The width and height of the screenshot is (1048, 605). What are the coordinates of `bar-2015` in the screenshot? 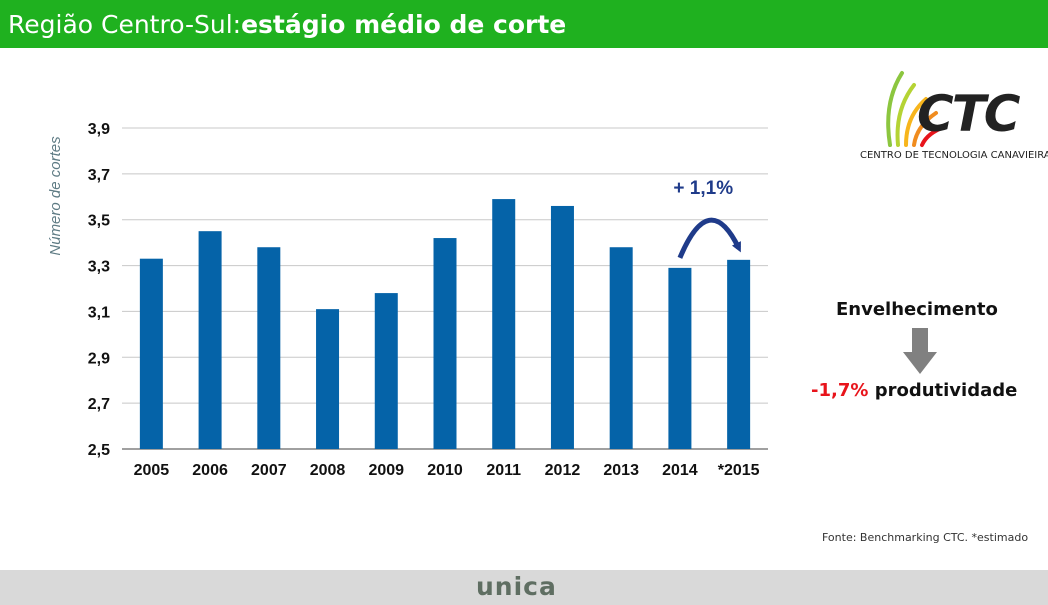 It's located at (739, 354).